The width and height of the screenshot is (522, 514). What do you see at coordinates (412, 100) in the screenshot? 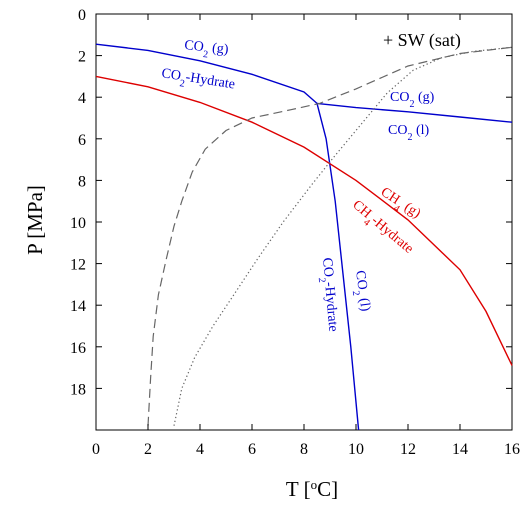
I see `annotation-co2-g-right: CO2 (g)` at bounding box center [412, 100].